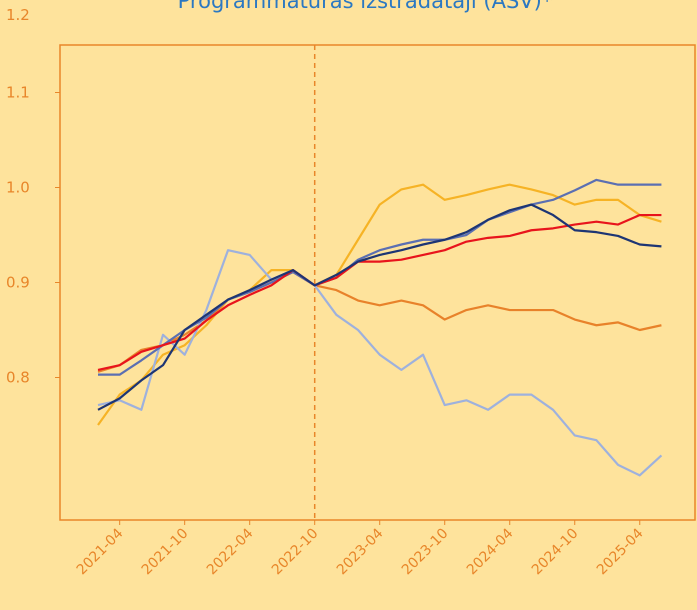 The height and width of the screenshot is (610, 697). What do you see at coordinates (620, 551) in the screenshot?
I see `x-tick-label: 2025-04` at bounding box center [620, 551].